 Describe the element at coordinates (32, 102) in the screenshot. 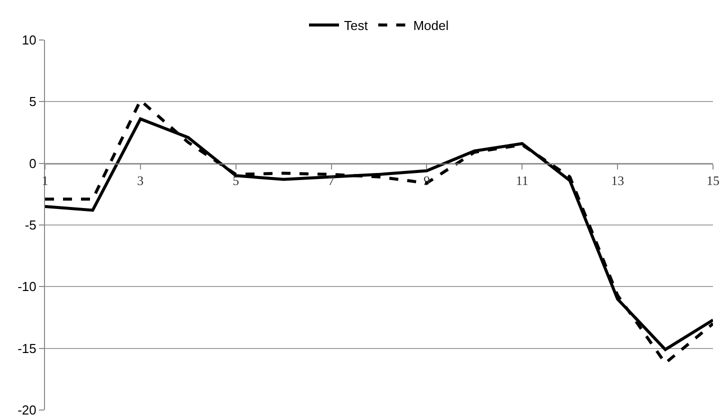

I see `y-tick-label: 5` at that location.